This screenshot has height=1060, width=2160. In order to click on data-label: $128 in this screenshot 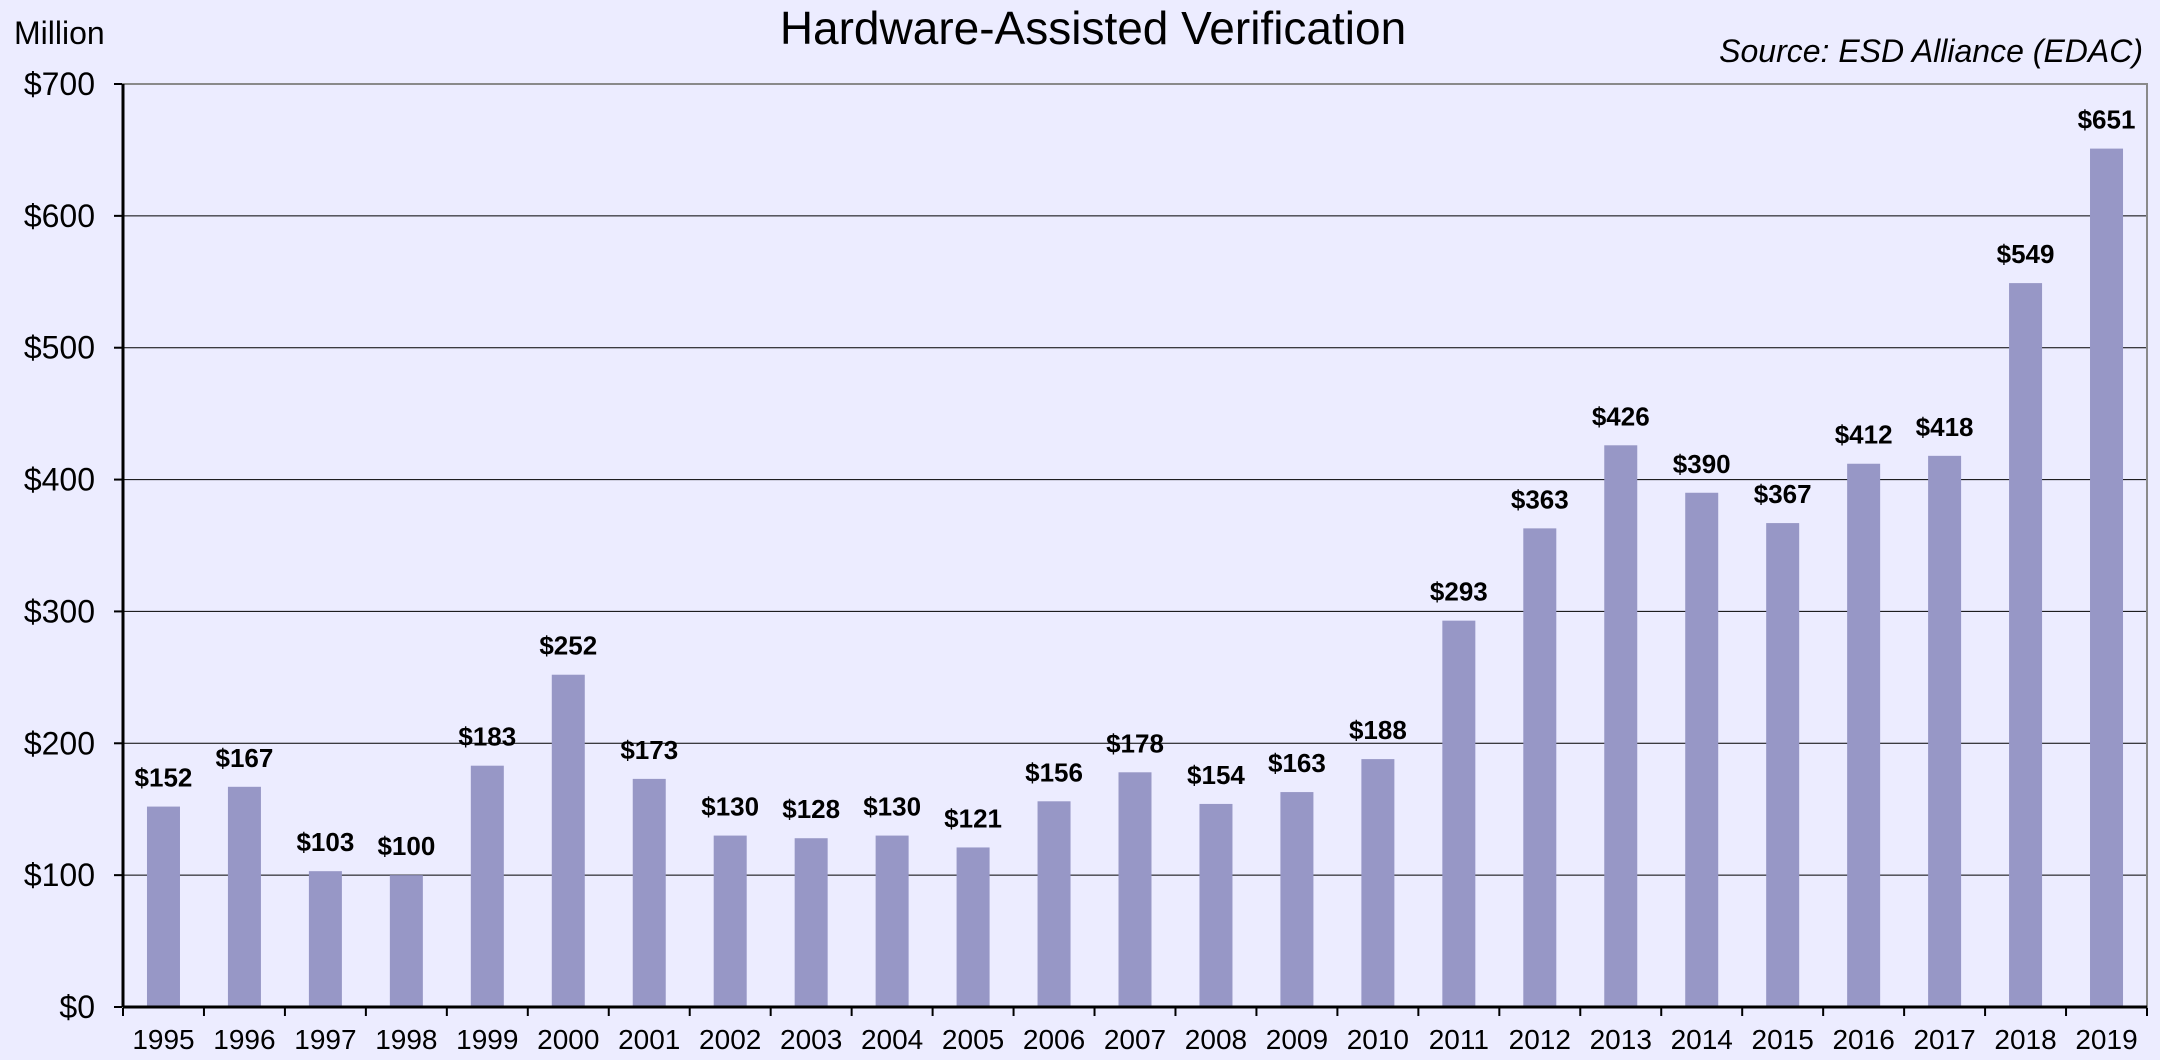, I will do `click(811, 809)`.